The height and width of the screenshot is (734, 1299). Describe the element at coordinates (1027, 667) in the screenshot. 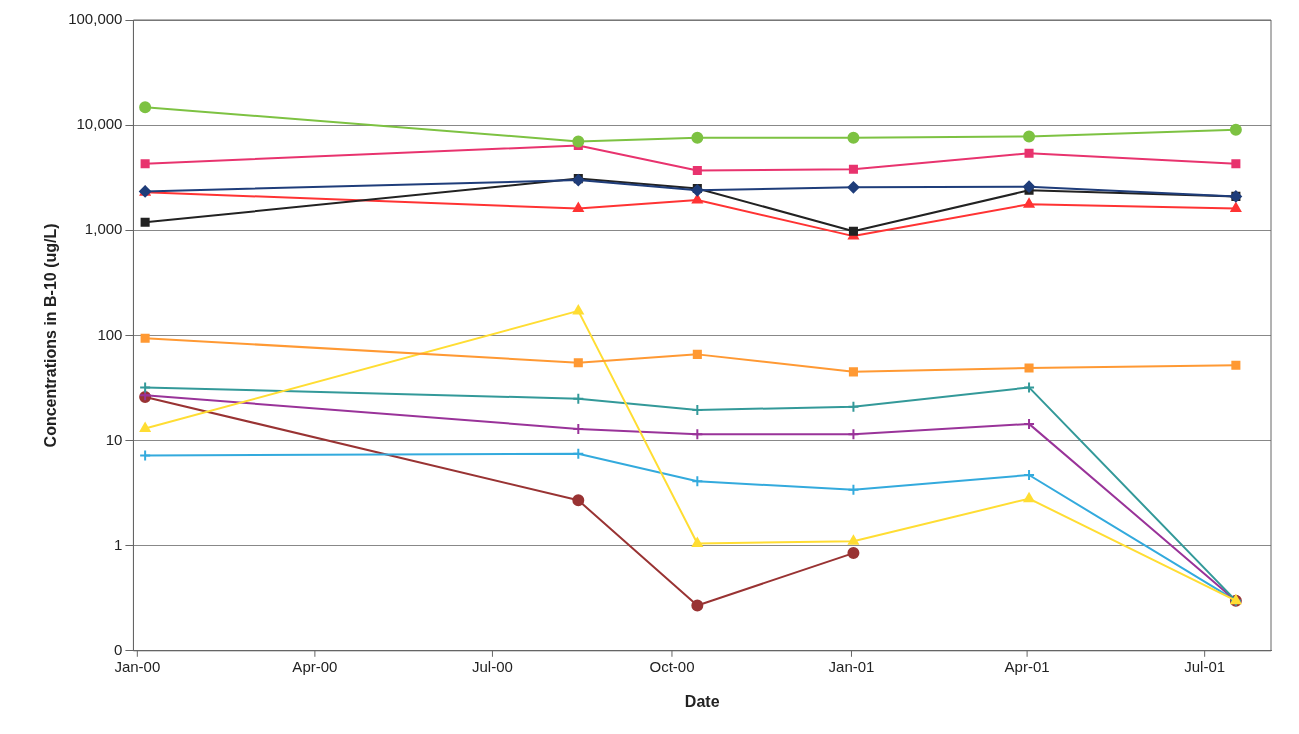

I see `x-tick-label: Apr-01` at that location.